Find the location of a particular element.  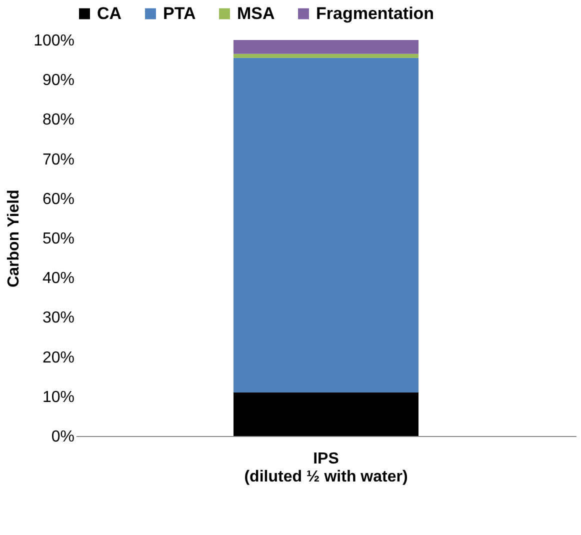

y-tick-label: 80% is located at coordinates (58, 120).